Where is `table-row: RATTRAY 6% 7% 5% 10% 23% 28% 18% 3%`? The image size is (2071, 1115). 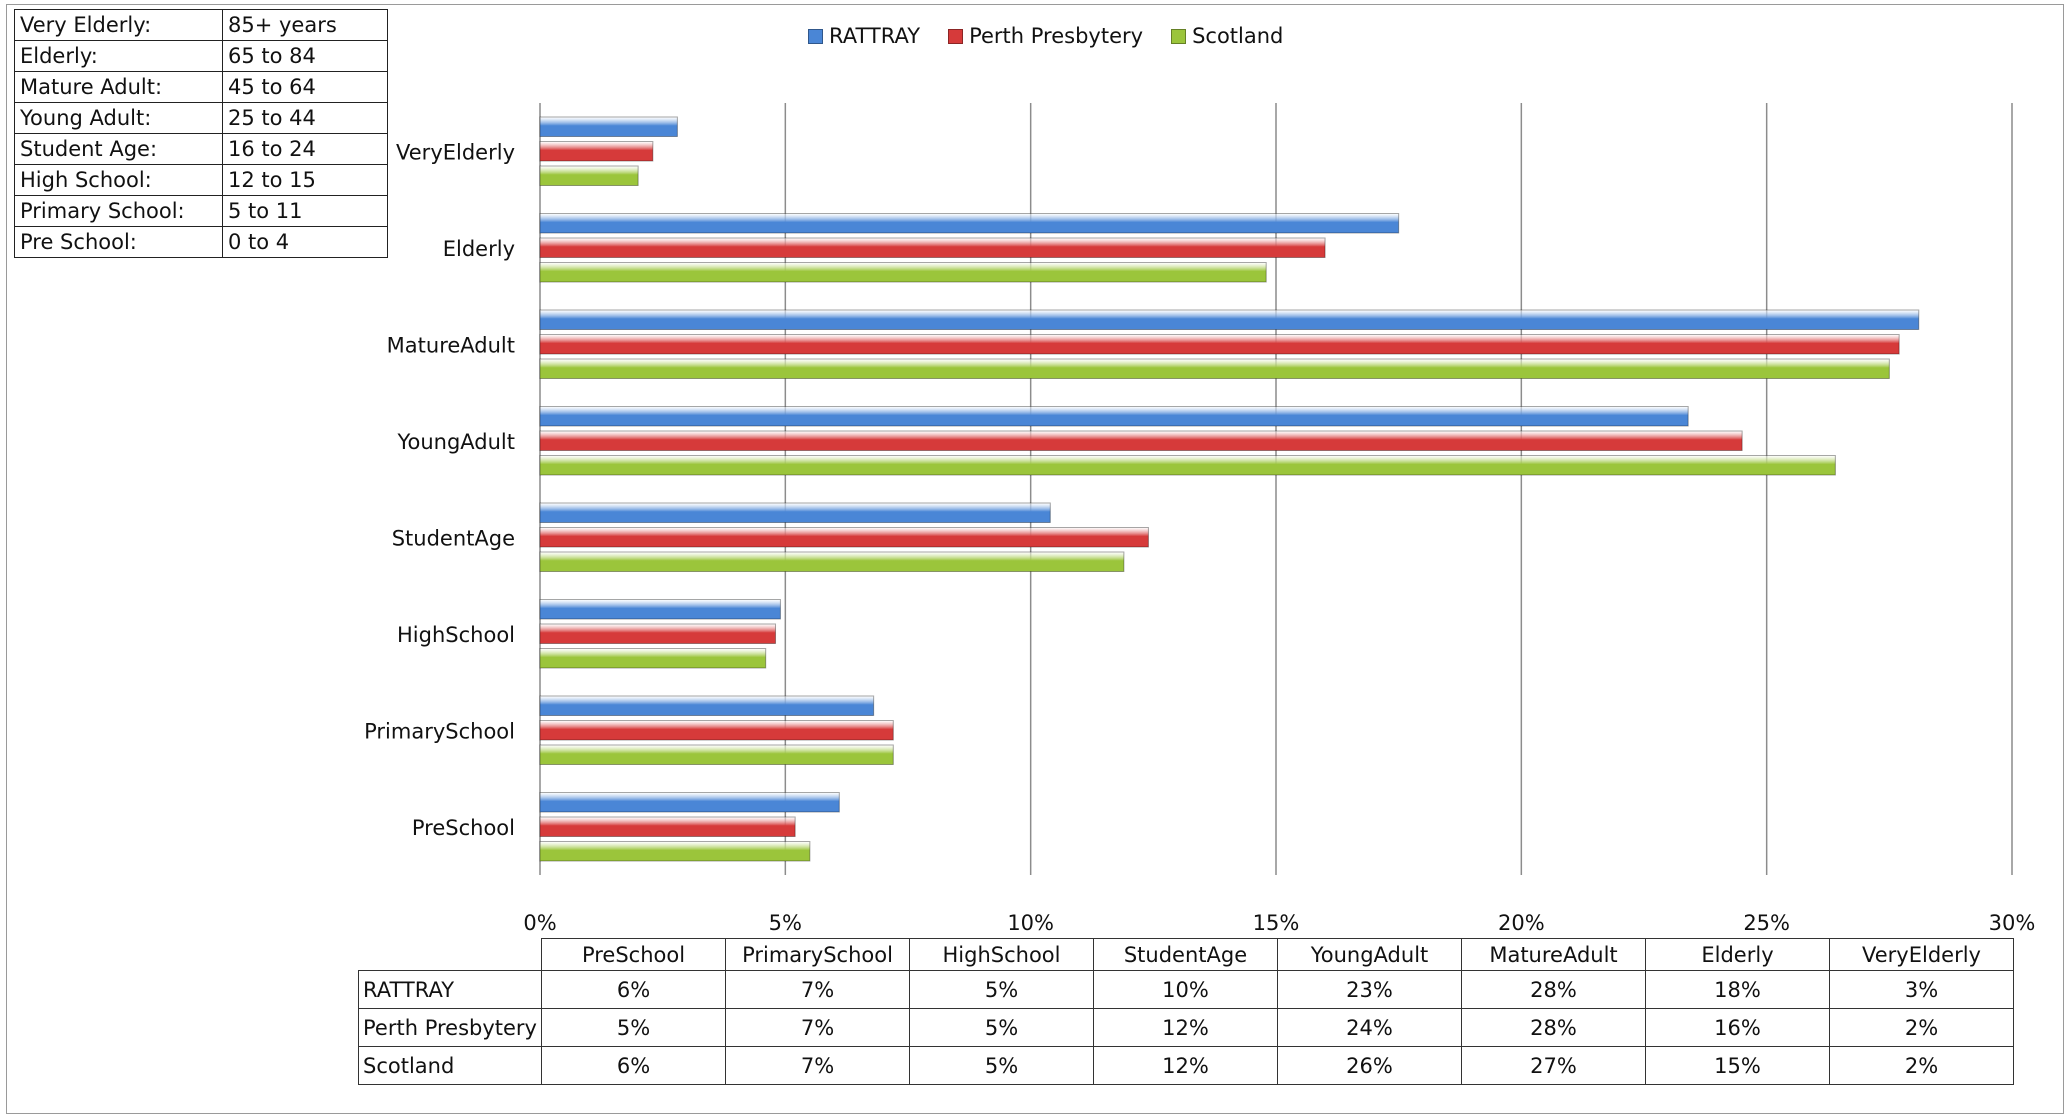 table-row: RATTRAY 6% 7% 5% 10% 23% 28% 18% 3% is located at coordinates (1186, 989).